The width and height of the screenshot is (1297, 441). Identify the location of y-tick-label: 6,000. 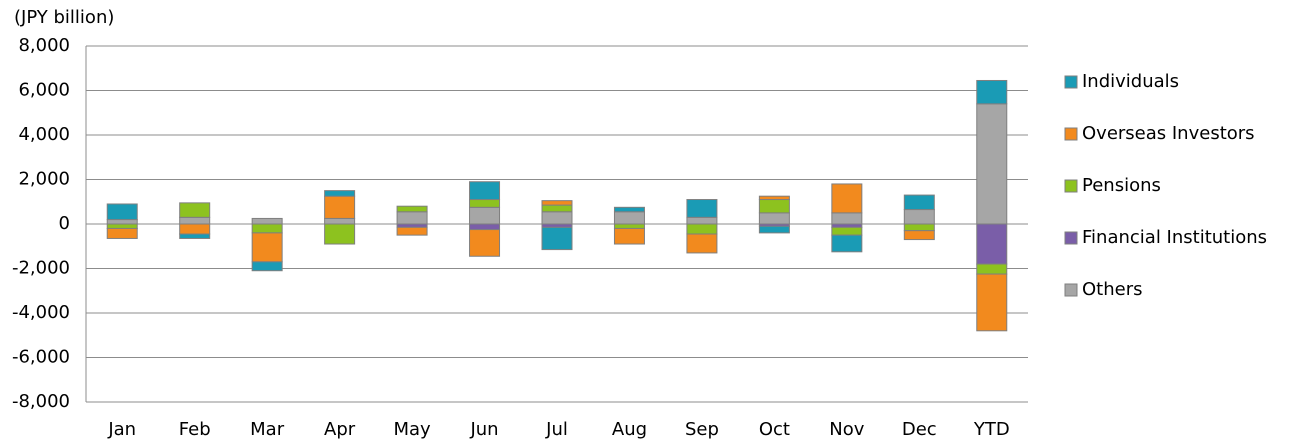
(44, 90).